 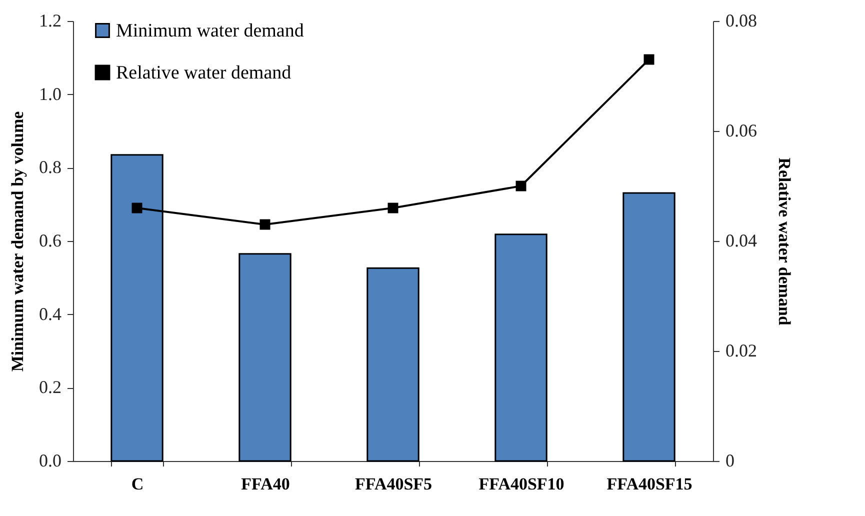 I want to click on y-tick-label: 1.2, so click(x=50, y=20).